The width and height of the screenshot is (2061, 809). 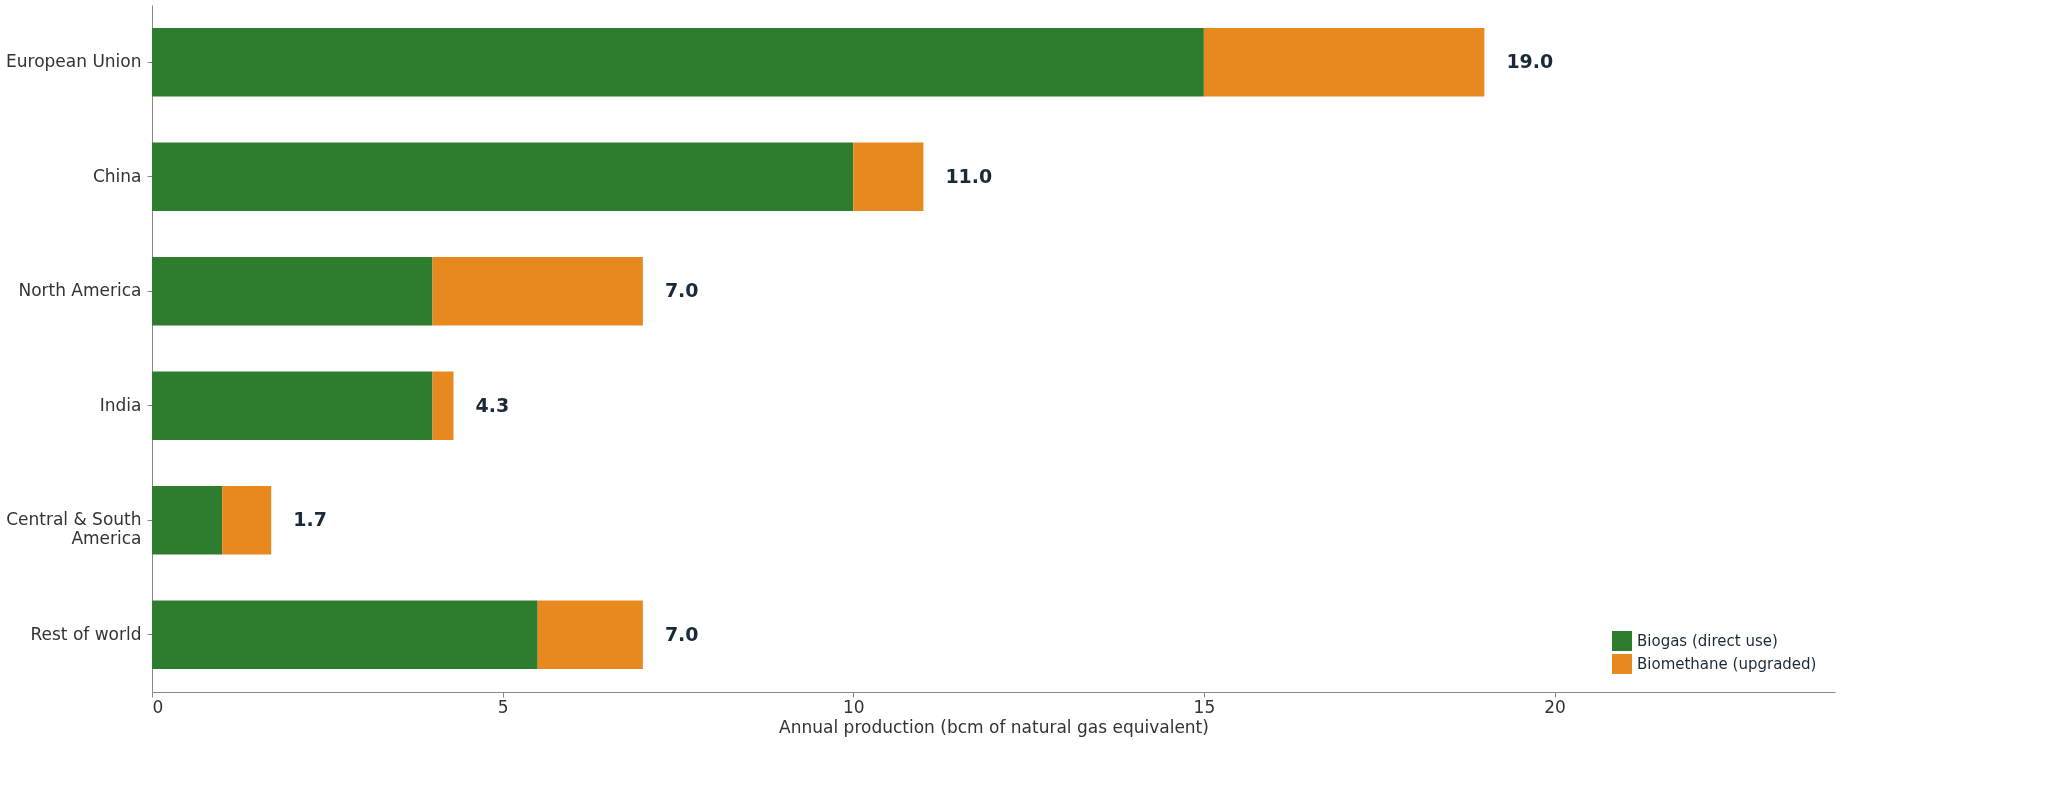 I want to click on x-tick-label: 20, so click(x=1555, y=706).